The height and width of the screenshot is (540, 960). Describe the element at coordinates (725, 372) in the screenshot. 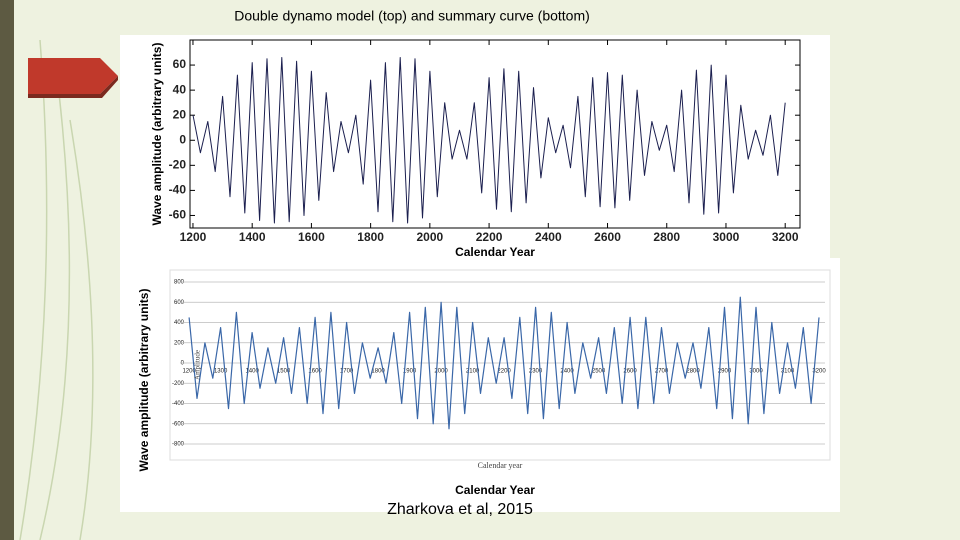

I see `x-tick-label: 2900` at that location.